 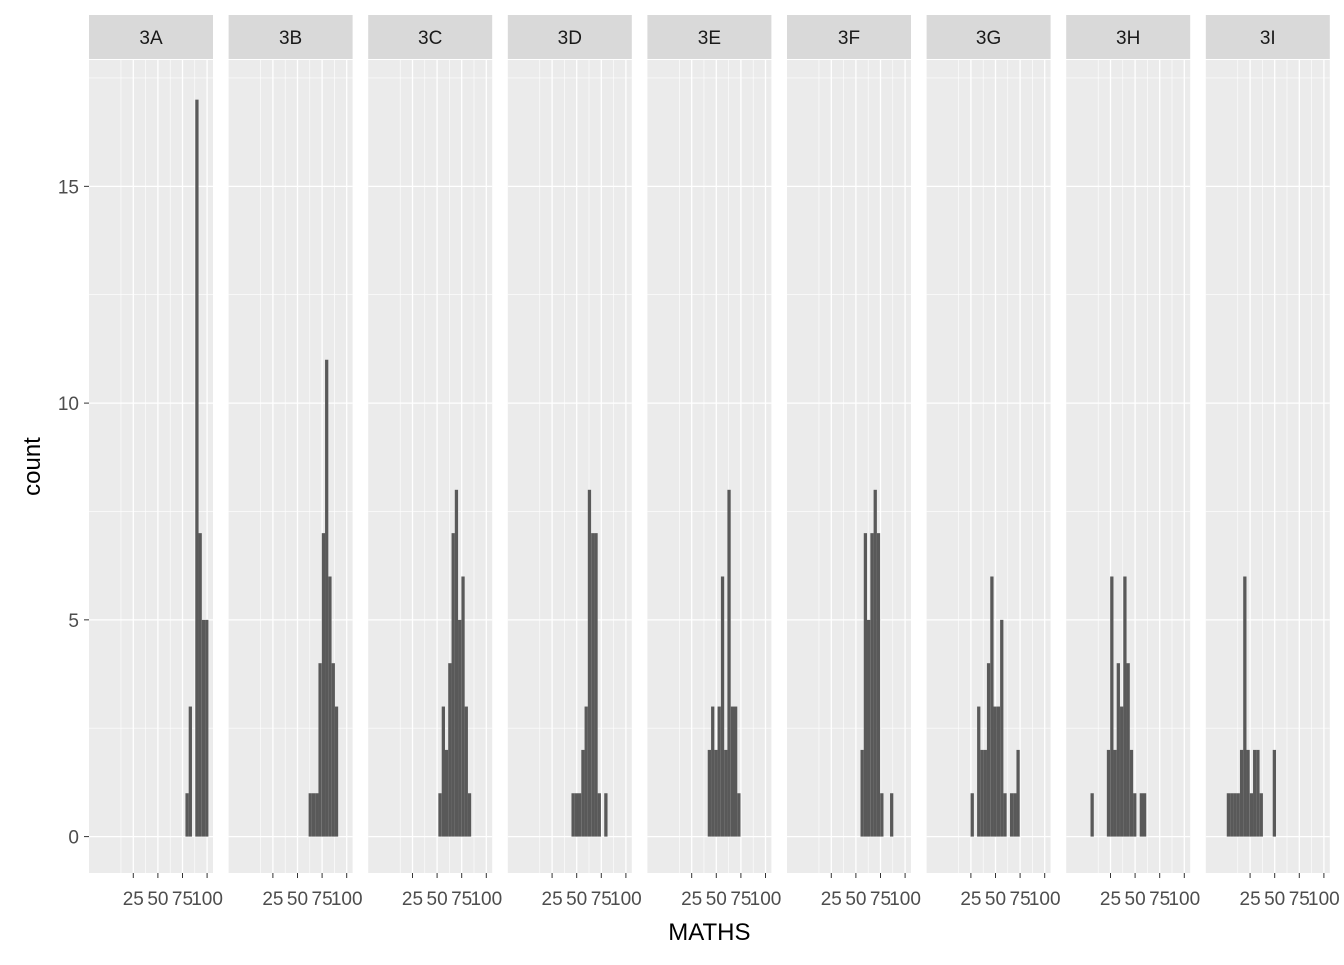 What do you see at coordinates (709, 38) in the screenshot?
I see `facet-label: 3E` at bounding box center [709, 38].